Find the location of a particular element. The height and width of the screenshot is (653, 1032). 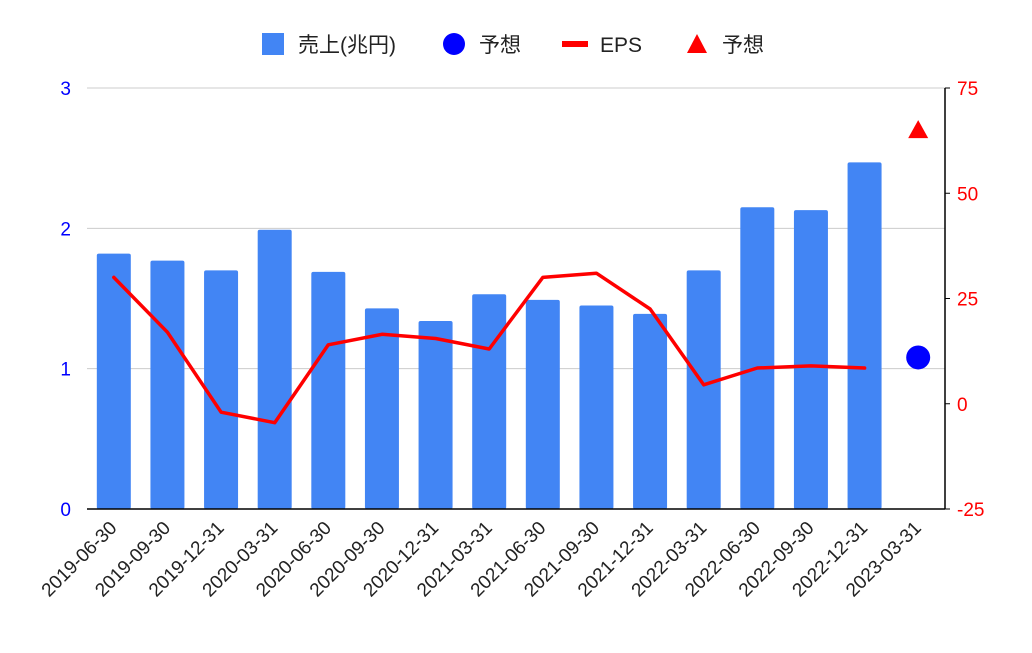

left-axis-tick-label: 1 is located at coordinates (65, 370).